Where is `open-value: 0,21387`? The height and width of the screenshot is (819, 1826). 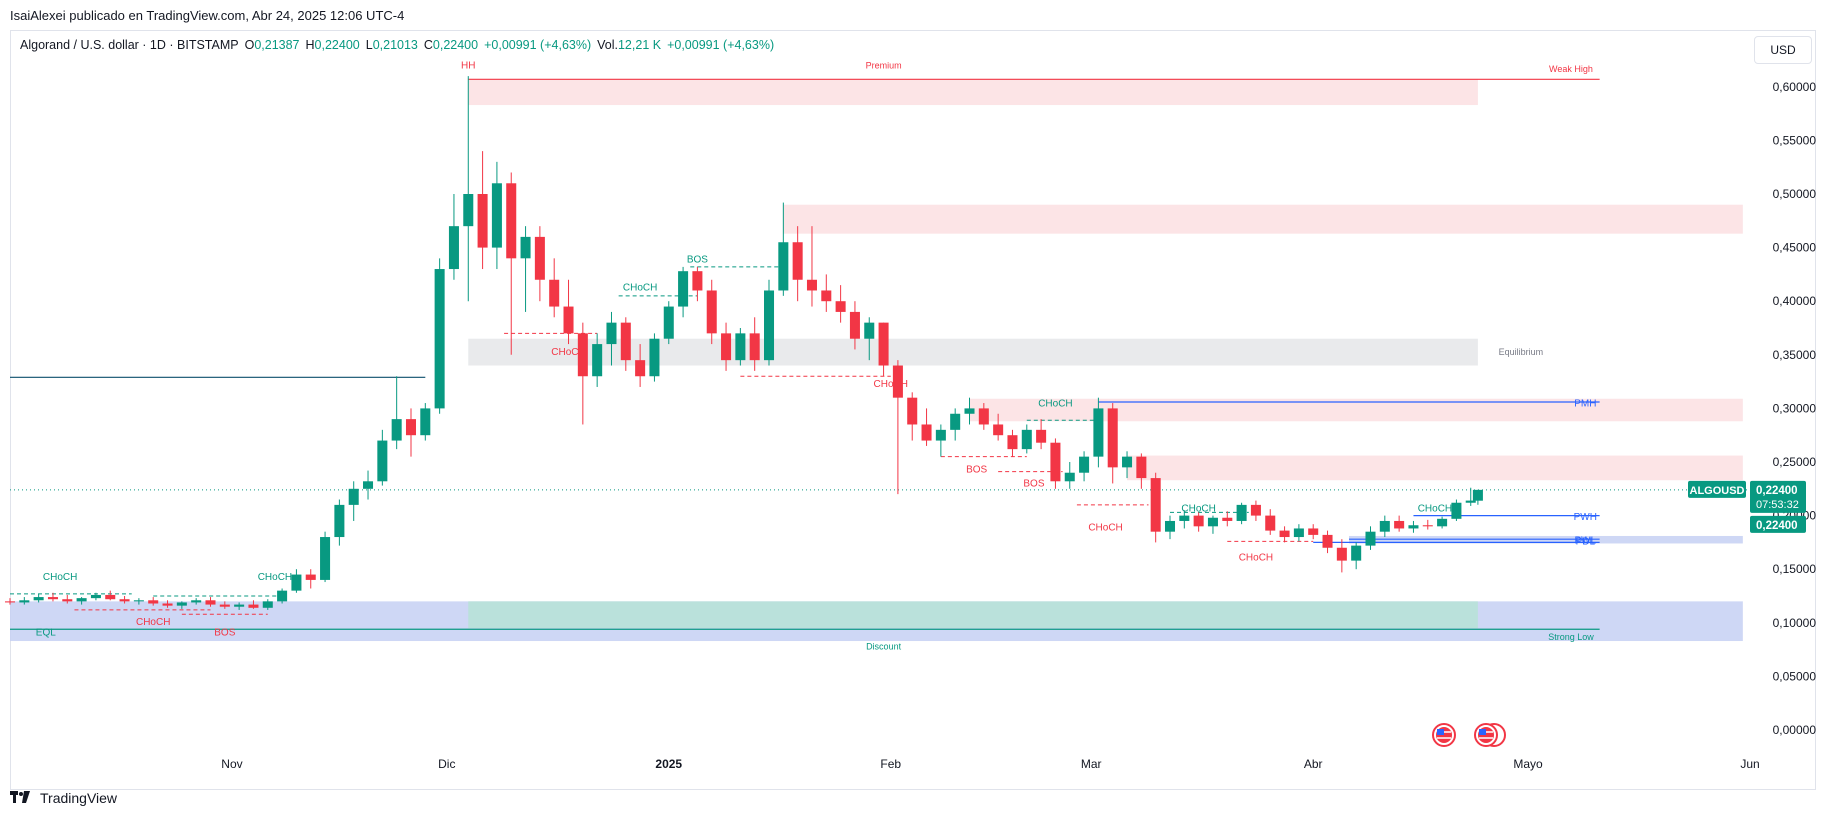 open-value: 0,21387 is located at coordinates (277, 45).